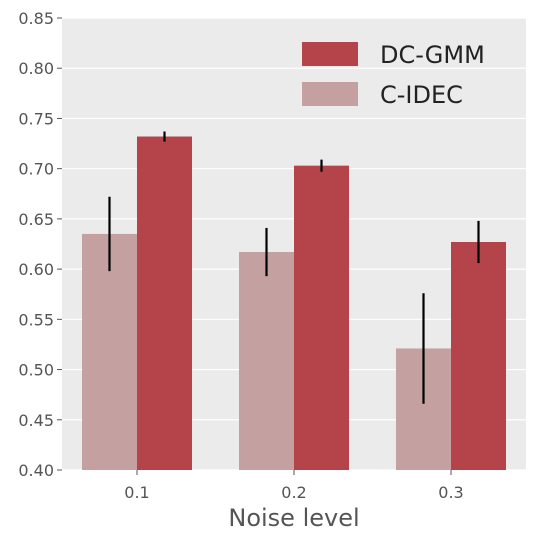 The width and height of the screenshot is (536, 543). What do you see at coordinates (293, 492) in the screenshot?
I see `x-tick-label: 0.2` at bounding box center [293, 492].